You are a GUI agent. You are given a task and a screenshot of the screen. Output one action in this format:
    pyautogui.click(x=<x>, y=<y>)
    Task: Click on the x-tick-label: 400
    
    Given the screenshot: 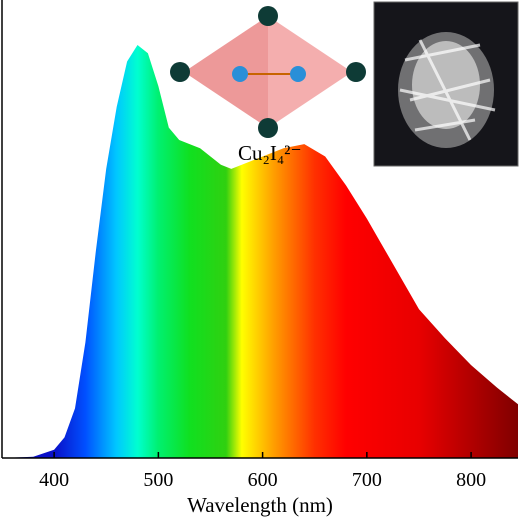 What is the action you would take?
    pyautogui.click(x=54, y=480)
    